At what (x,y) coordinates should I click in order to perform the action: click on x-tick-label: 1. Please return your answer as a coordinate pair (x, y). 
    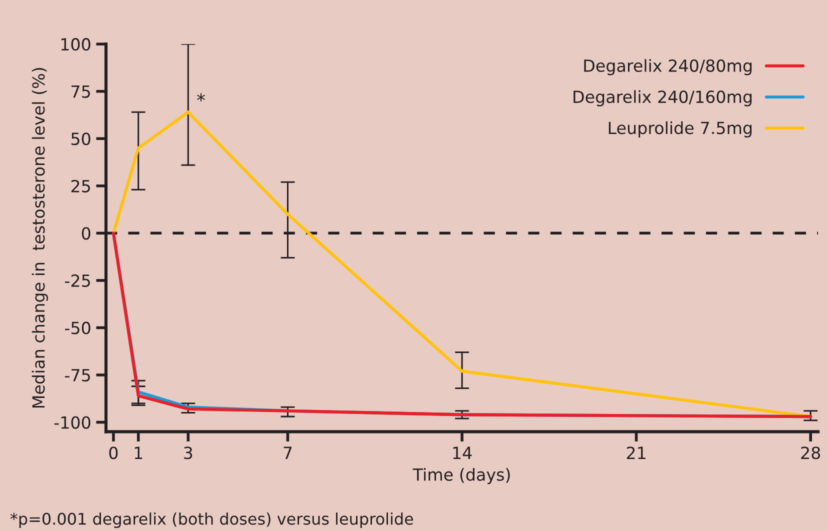
    Looking at the image, I should click on (138, 452).